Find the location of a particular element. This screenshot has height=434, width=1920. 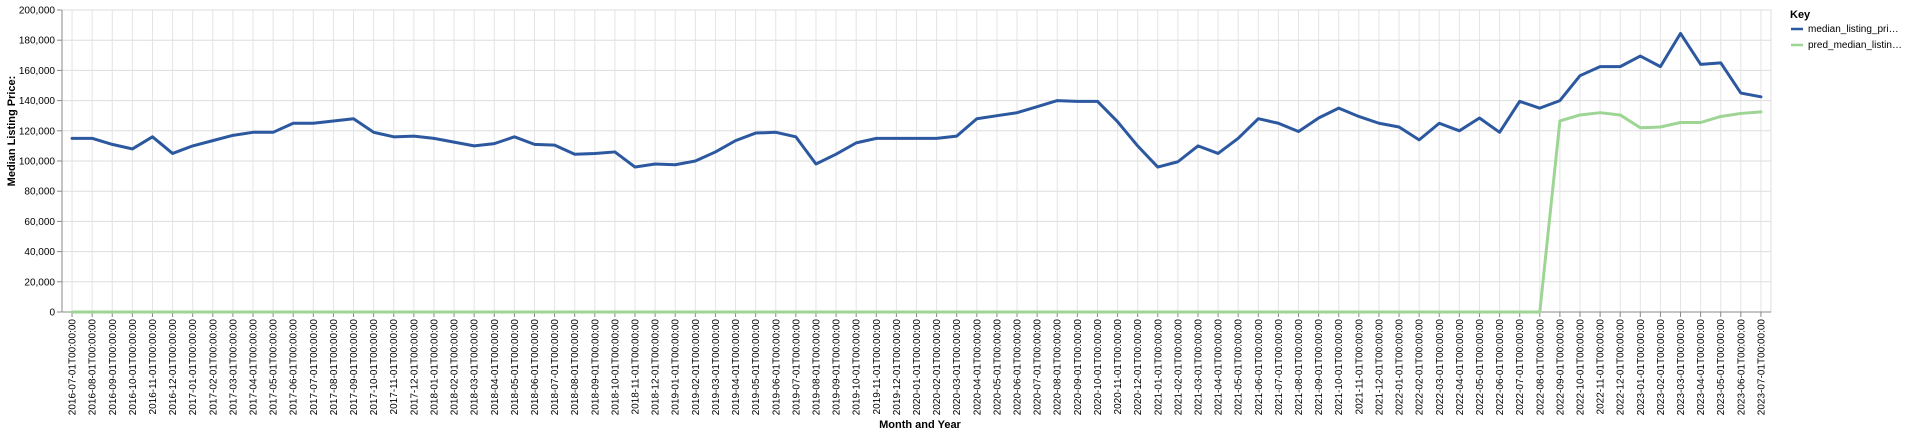

x-tick-label: 2023-06-01T00:00:00 is located at coordinates (1741, 367).